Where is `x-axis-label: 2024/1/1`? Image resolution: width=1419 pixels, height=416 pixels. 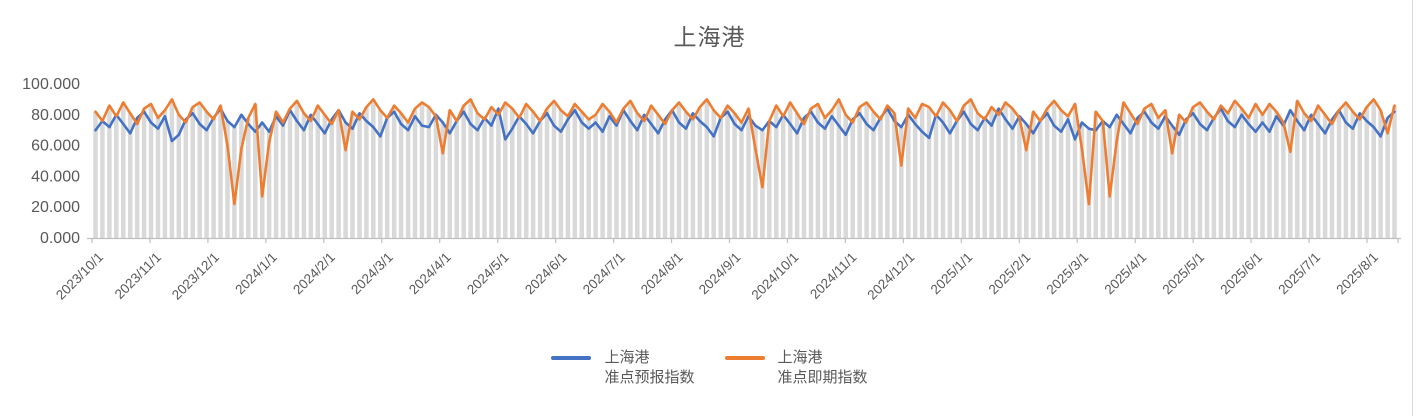 x-axis-label: 2024/1/1 is located at coordinates (256, 274).